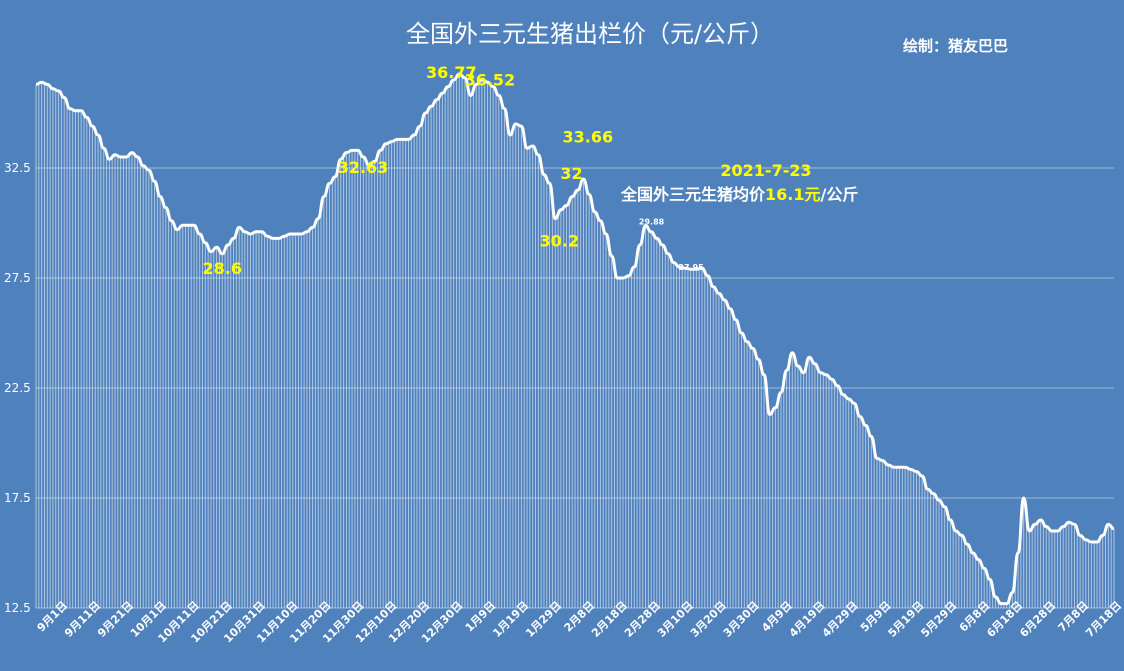 This screenshot has width=1124, height=671. I want to click on y-tick-label: 27.5, so click(17, 278).